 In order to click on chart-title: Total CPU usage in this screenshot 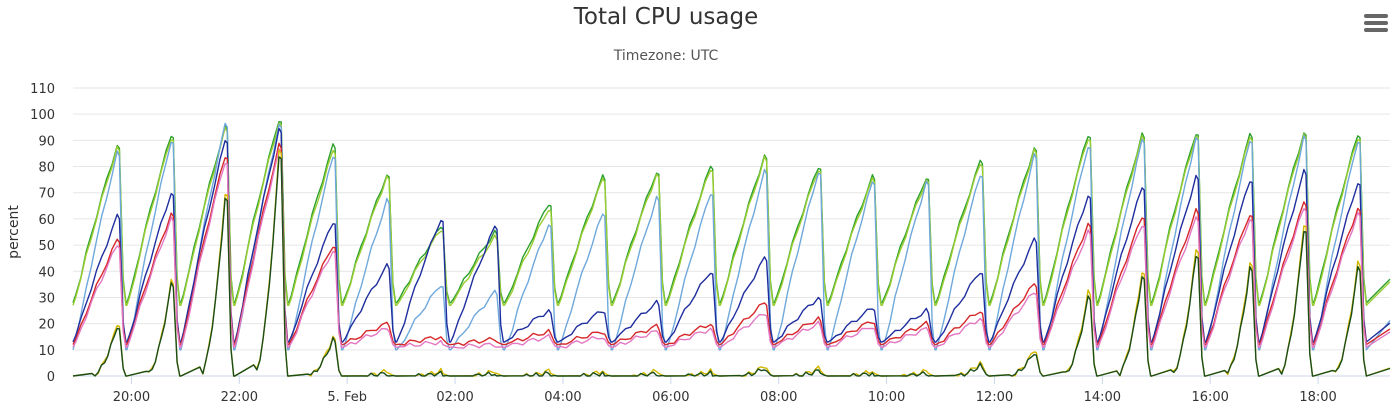, I will do `click(666, 17)`.